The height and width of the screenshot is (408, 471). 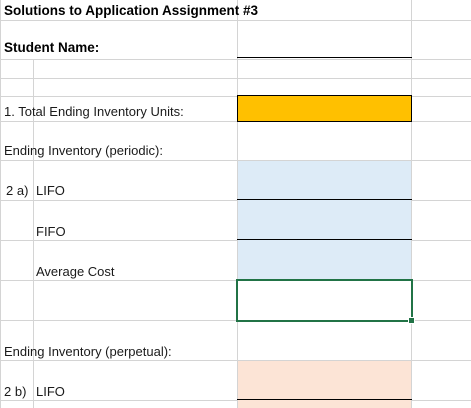 I want to click on total-units-answer-cell, so click(x=324, y=108).